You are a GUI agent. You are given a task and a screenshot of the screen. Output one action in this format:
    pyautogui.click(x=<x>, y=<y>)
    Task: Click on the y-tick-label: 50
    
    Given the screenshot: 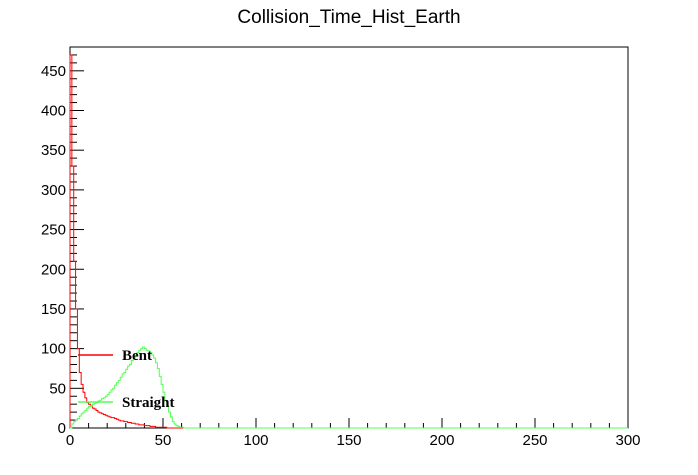 What is the action you would take?
    pyautogui.click(x=57, y=388)
    